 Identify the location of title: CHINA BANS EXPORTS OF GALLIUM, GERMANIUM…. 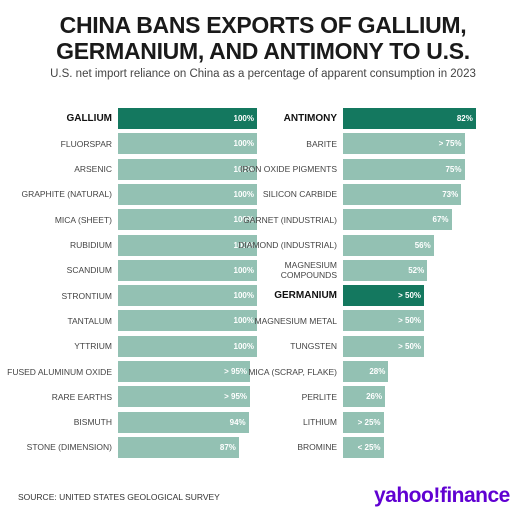
(263, 38).